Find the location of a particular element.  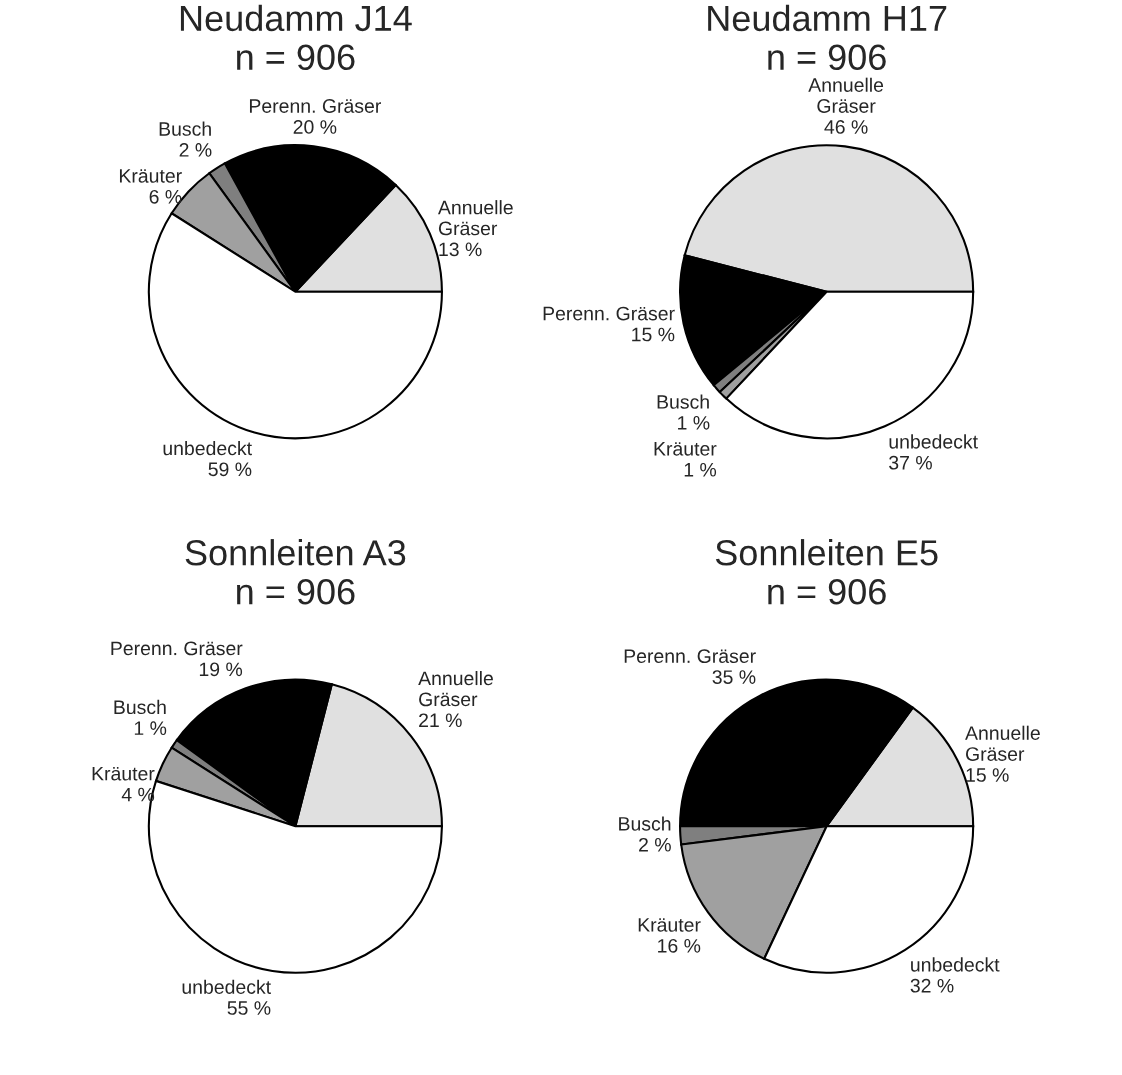

data-label: 59 % is located at coordinates (230, 469).